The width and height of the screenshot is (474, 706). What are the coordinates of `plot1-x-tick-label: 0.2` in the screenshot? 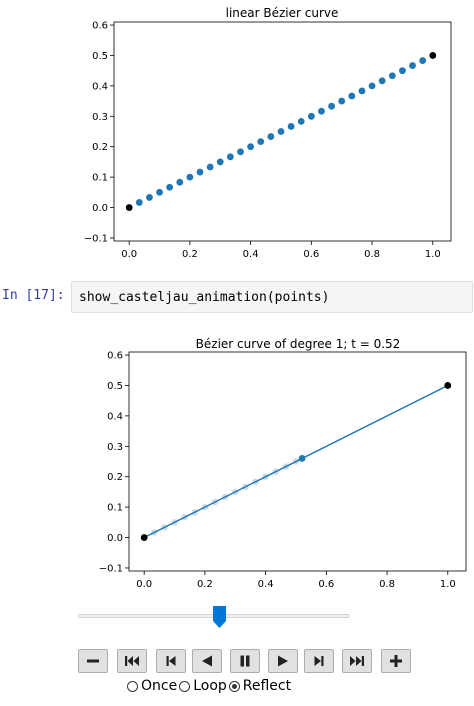 It's located at (190, 254).